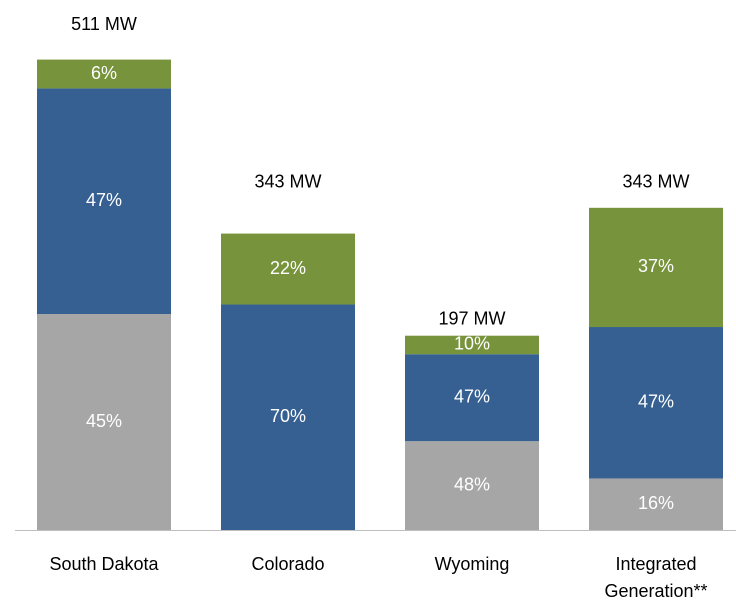  Describe the element at coordinates (472, 564) in the screenshot. I see `x-tick-label: Wyoming` at that location.